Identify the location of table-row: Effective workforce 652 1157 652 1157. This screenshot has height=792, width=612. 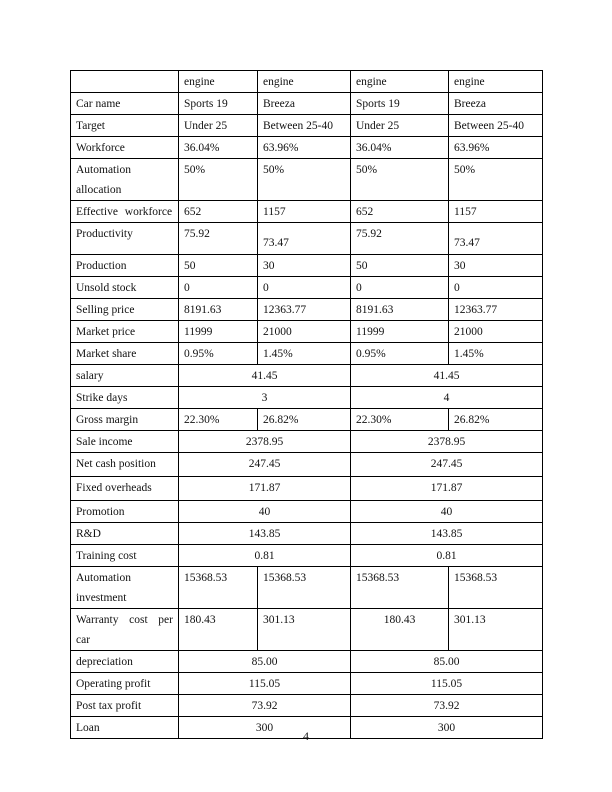
(306, 211).